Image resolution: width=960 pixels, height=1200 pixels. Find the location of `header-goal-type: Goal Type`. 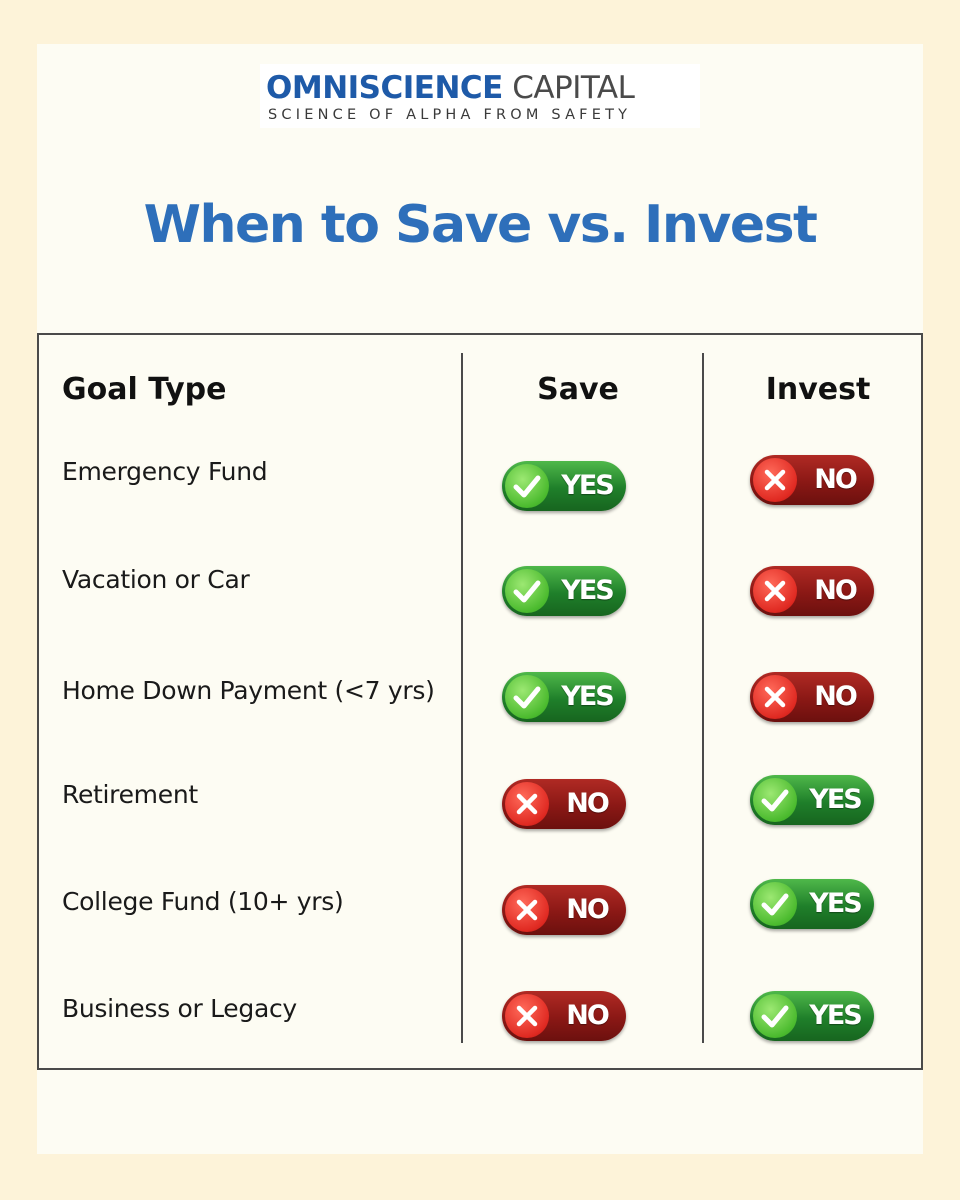

header-goal-type: Goal Type is located at coordinates (144, 389).